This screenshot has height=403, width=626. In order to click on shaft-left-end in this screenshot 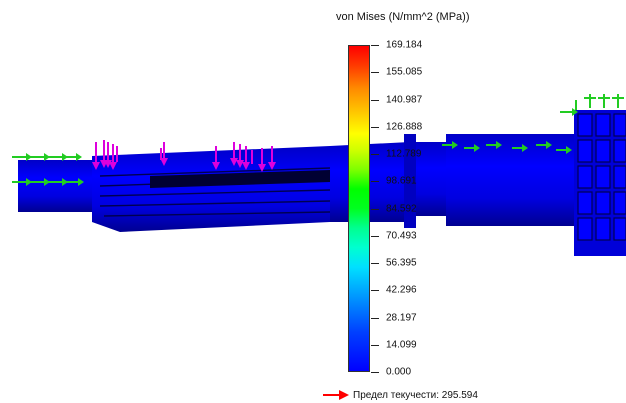, I will do `click(55, 186)`.